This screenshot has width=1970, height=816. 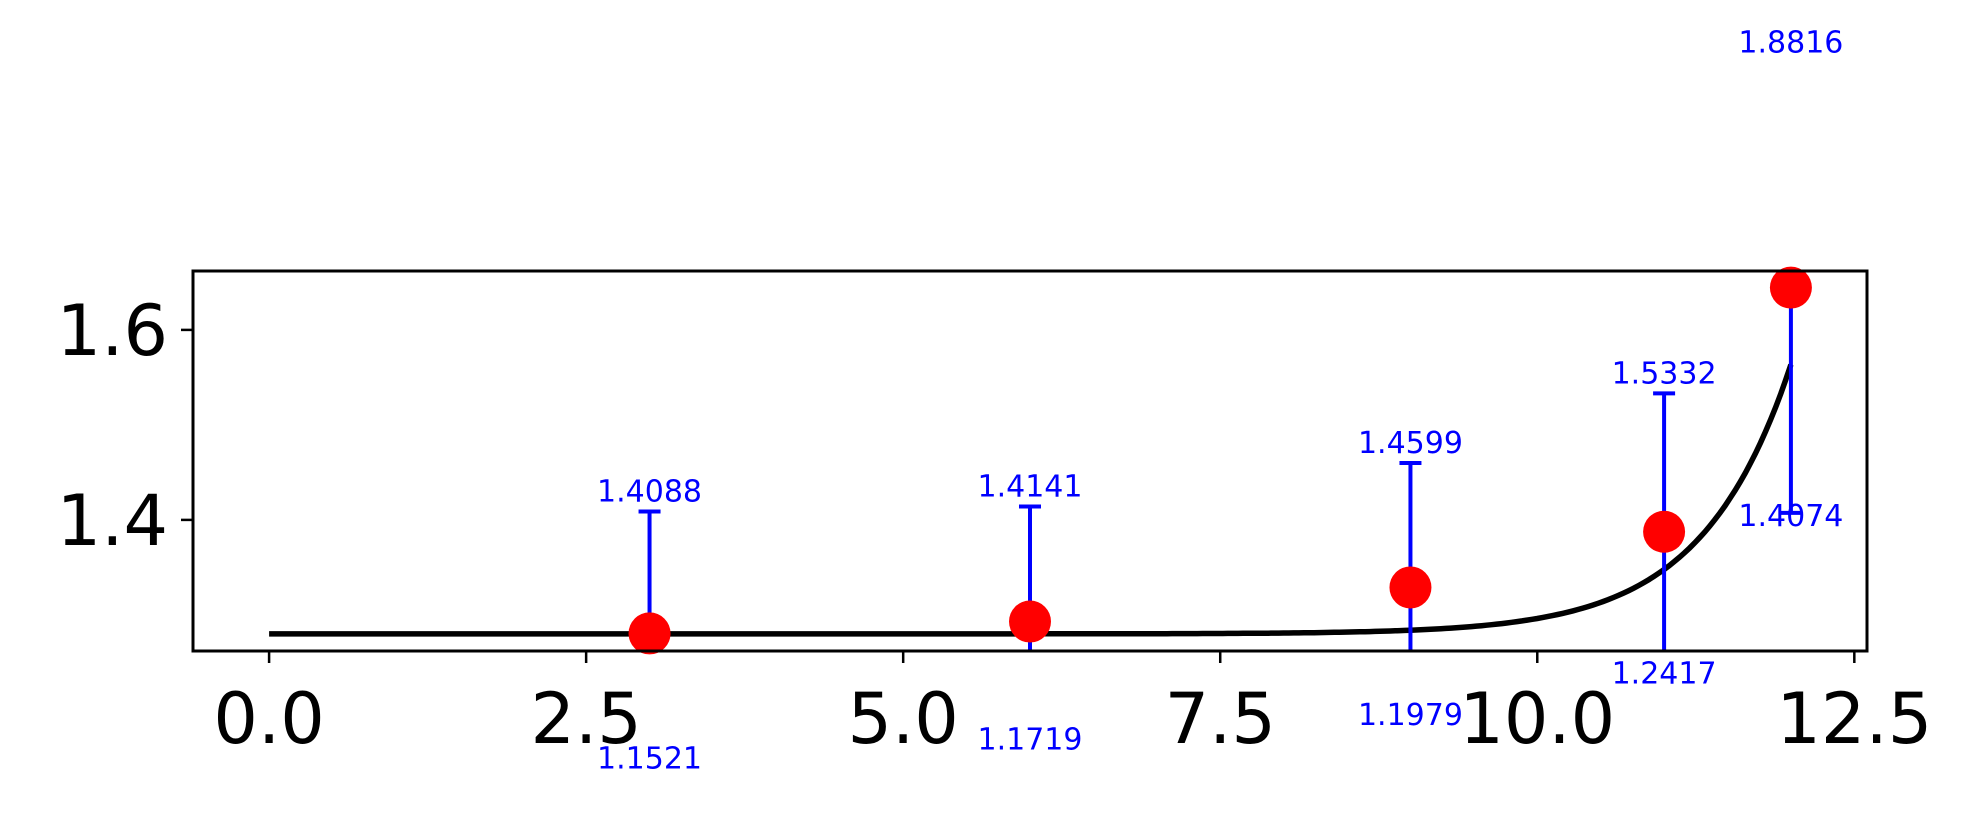 I want to click on upper-error-label: 1.4141, so click(x=1030, y=487).